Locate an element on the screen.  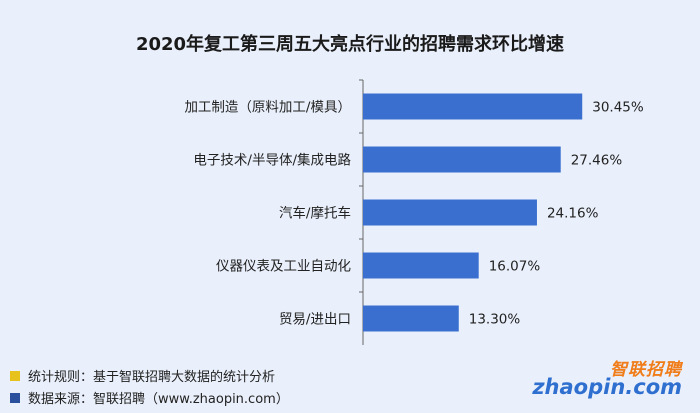
footer-rule-text: 统计规则：基于智联招聘大数据的统计分析 is located at coordinates (152, 377).